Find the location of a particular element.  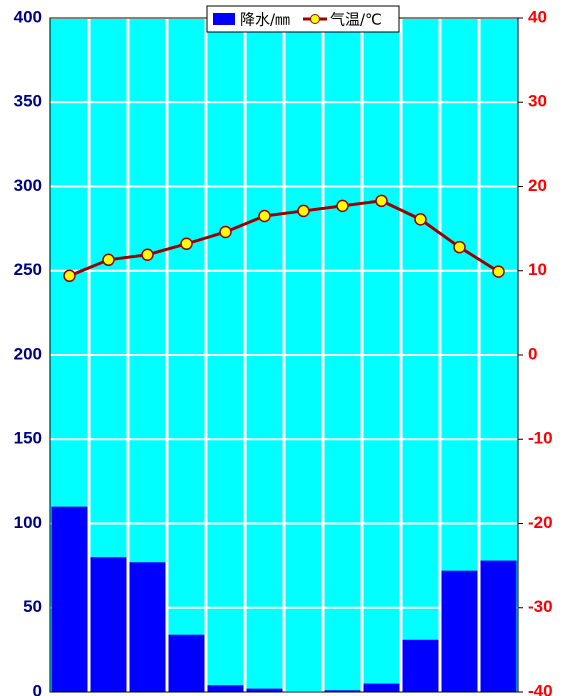

y-tick-label: 50 is located at coordinates (32, 606).